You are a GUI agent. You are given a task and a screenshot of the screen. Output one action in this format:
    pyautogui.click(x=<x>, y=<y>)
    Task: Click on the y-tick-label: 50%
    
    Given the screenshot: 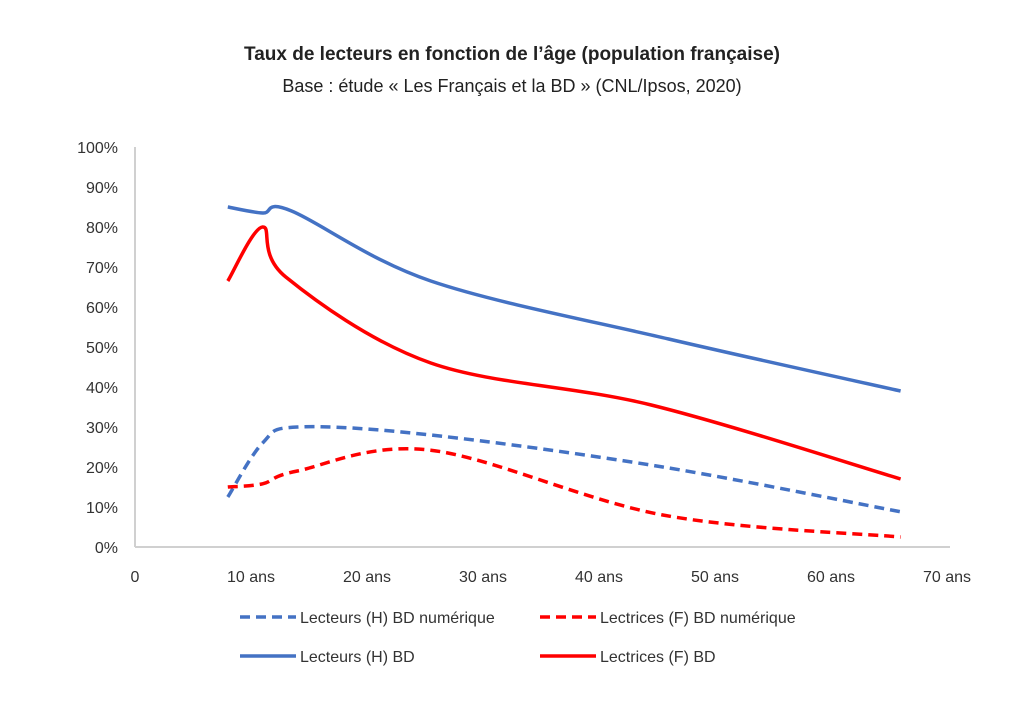 What is the action you would take?
    pyautogui.click(x=102, y=348)
    